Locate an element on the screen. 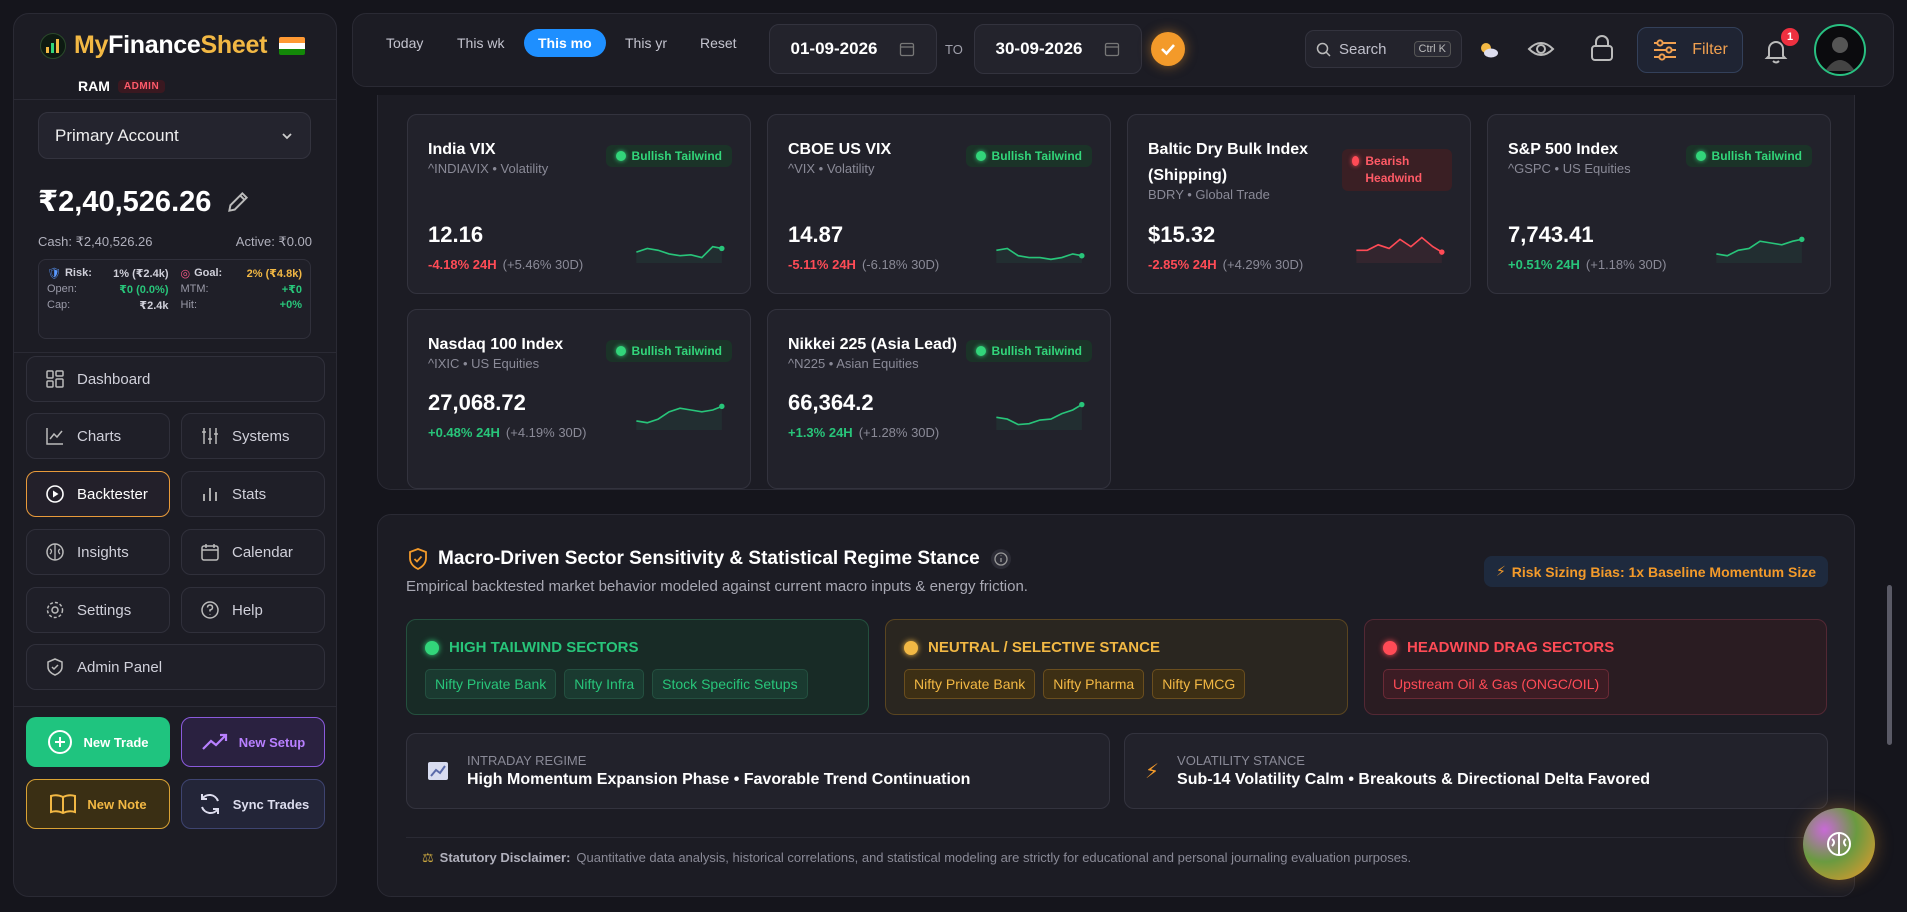 This screenshot has height=912, width=1907. date-from-input: 01-09-2026 is located at coordinates (853, 49).